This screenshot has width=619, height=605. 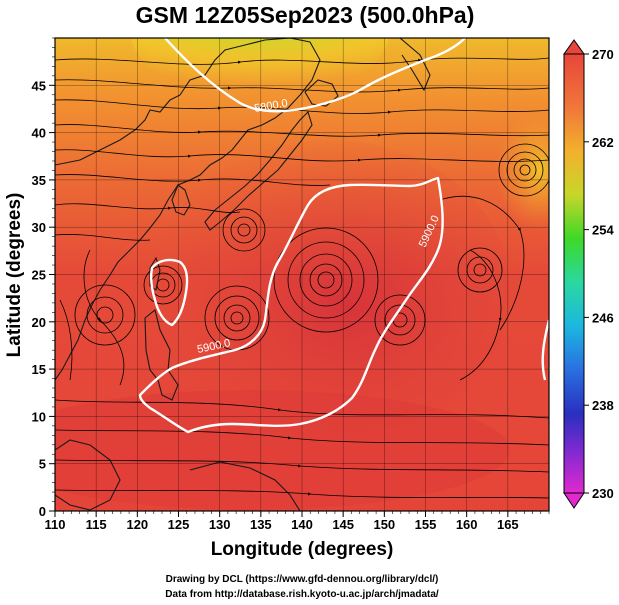 What do you see at coordinates (603, 405) in the screenshot?
I see `colorbar-tick-label: 238` at bounding box center [603, 405].